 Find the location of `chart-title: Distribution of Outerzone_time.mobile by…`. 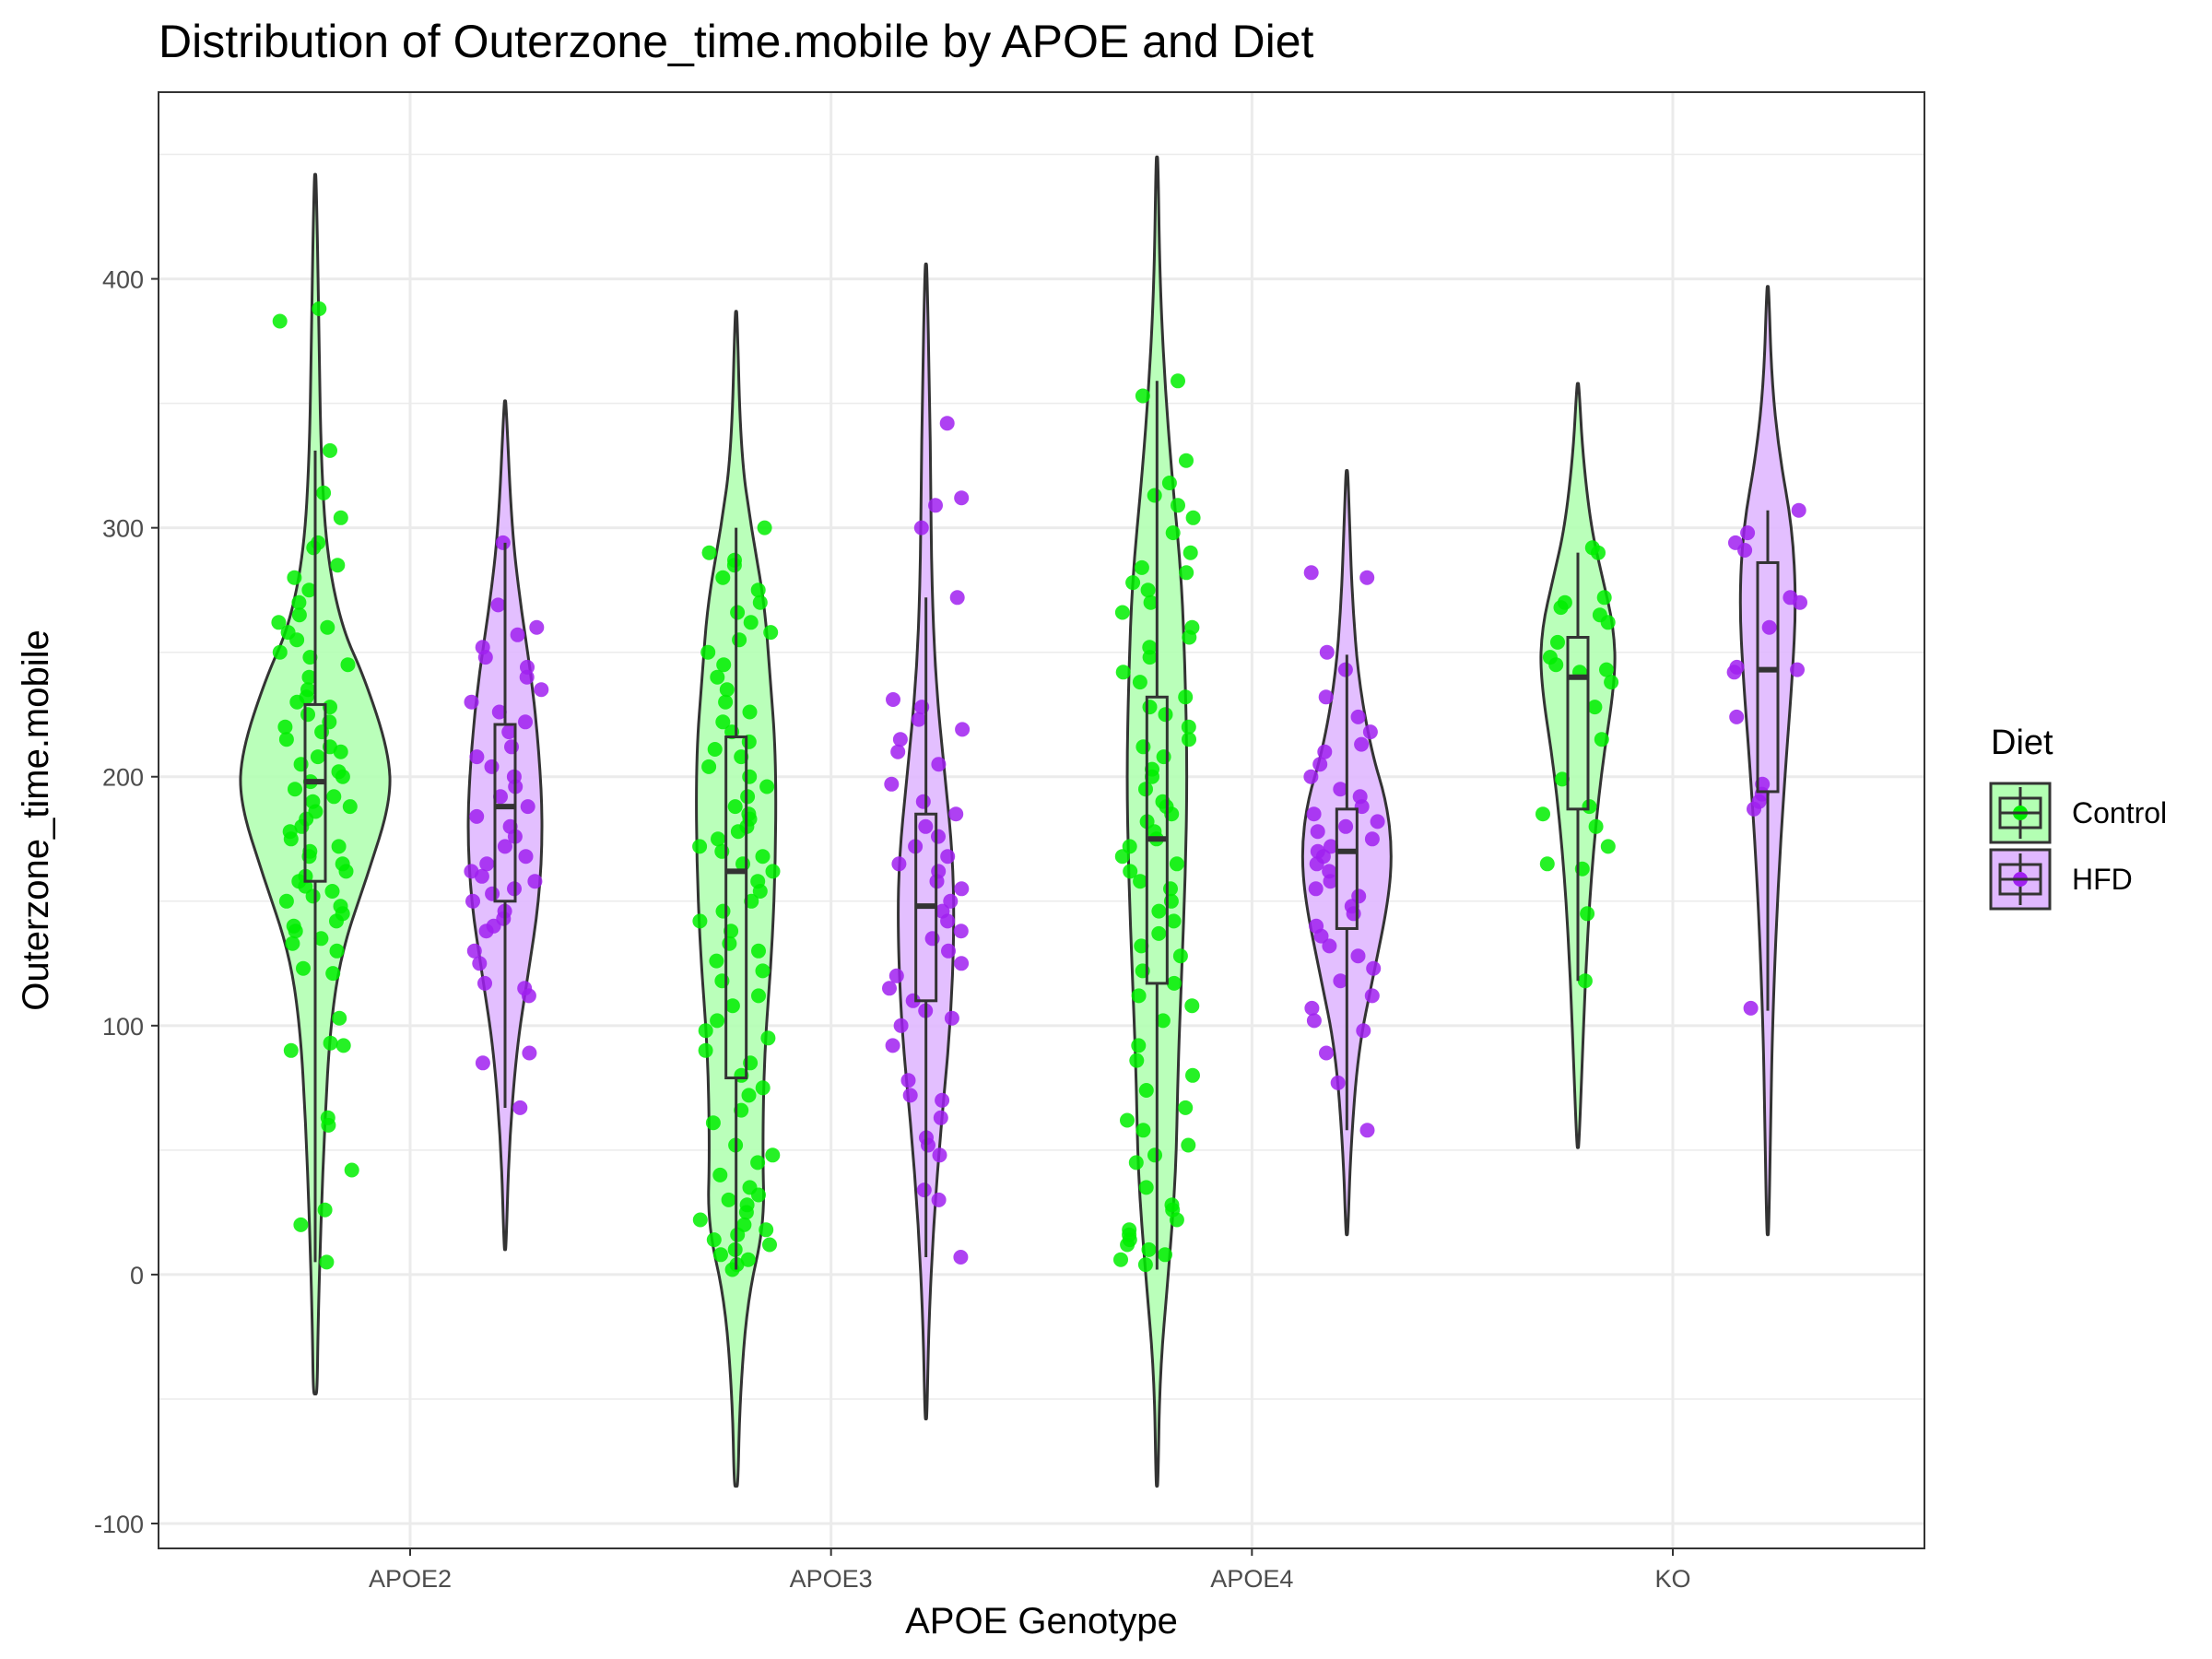

chart-title: Distribution of Outerzone_time.mobile by… is located at coordinates (736, 41).